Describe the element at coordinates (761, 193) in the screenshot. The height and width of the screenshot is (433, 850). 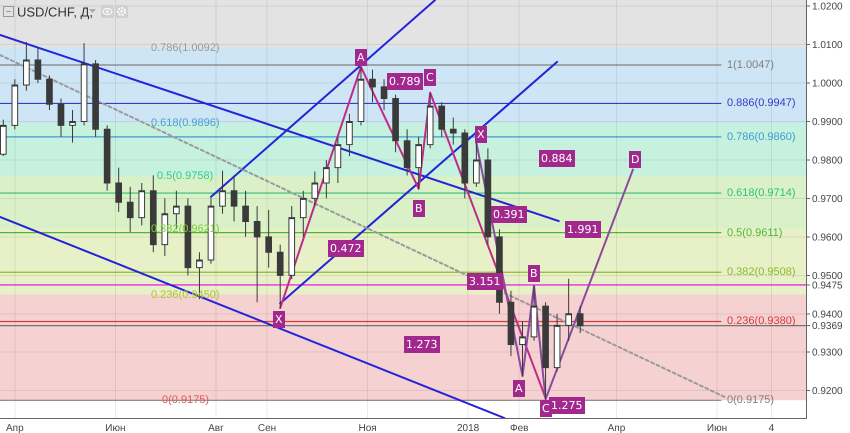
I see `ref-line-label: 0.618(0.9714)` at that location.